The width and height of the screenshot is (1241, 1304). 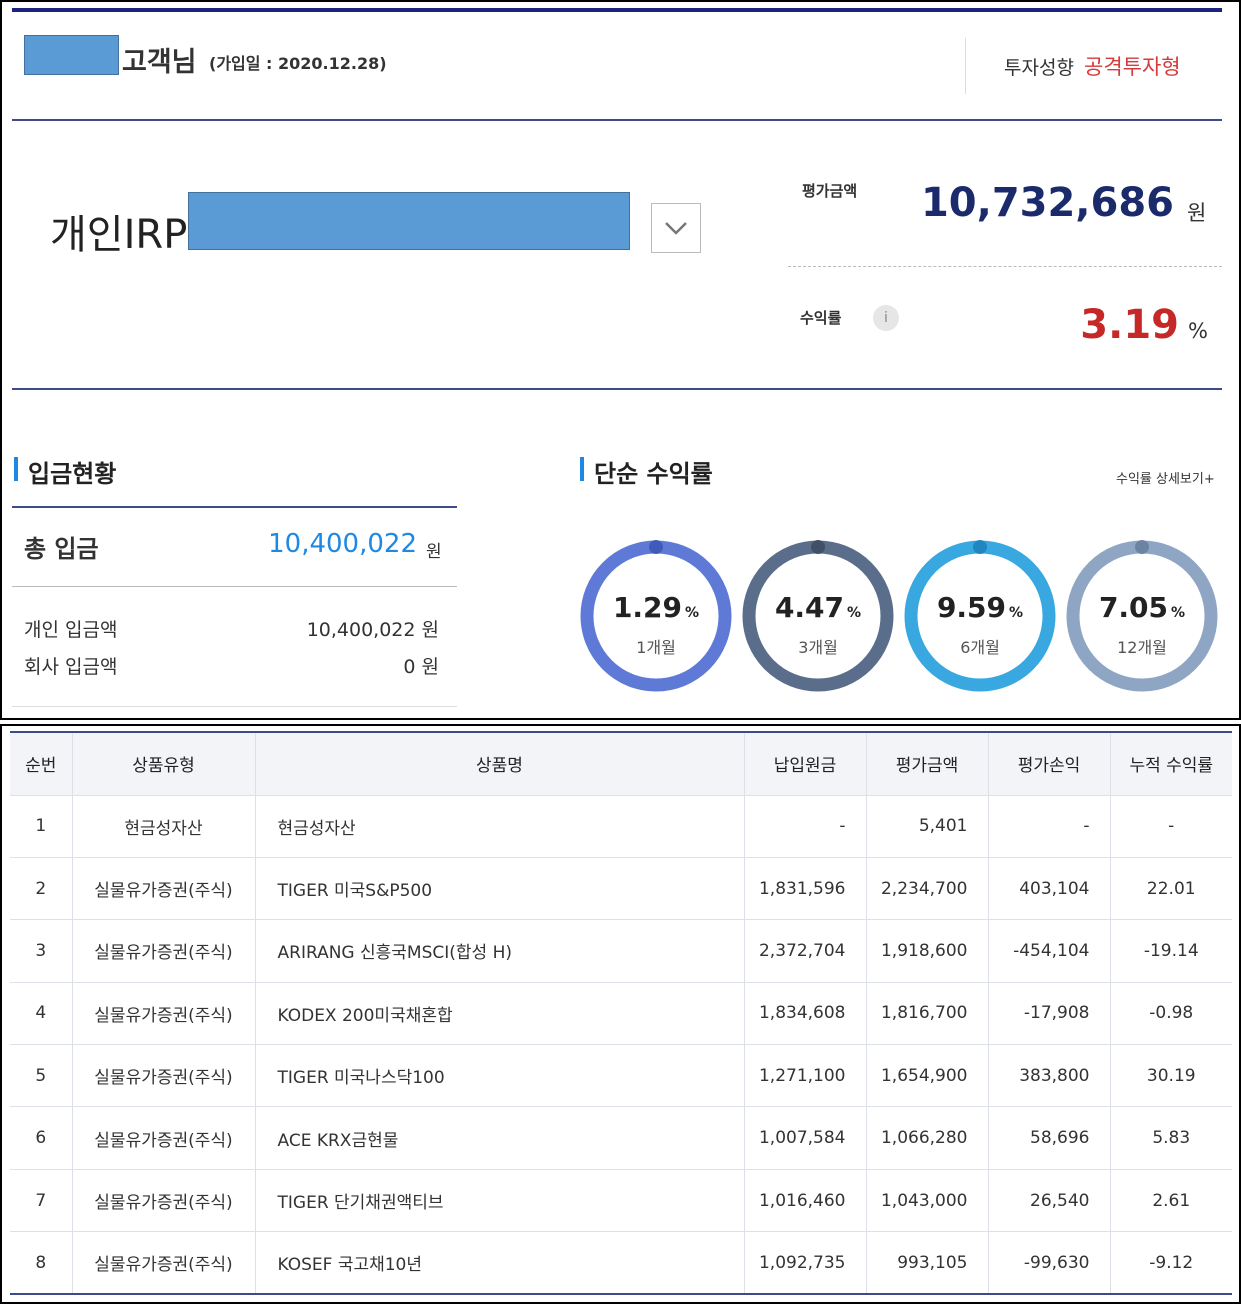 I want to click on cell-name: KODEX 200미국채혼합, so click(x=500, y=1014).